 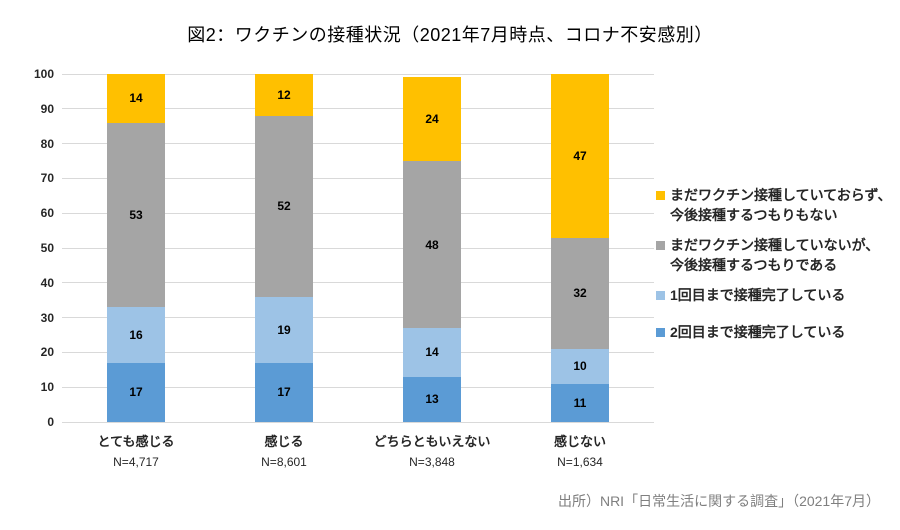 I want to click on bar-value-label: 13, so click(x=432, y=399).